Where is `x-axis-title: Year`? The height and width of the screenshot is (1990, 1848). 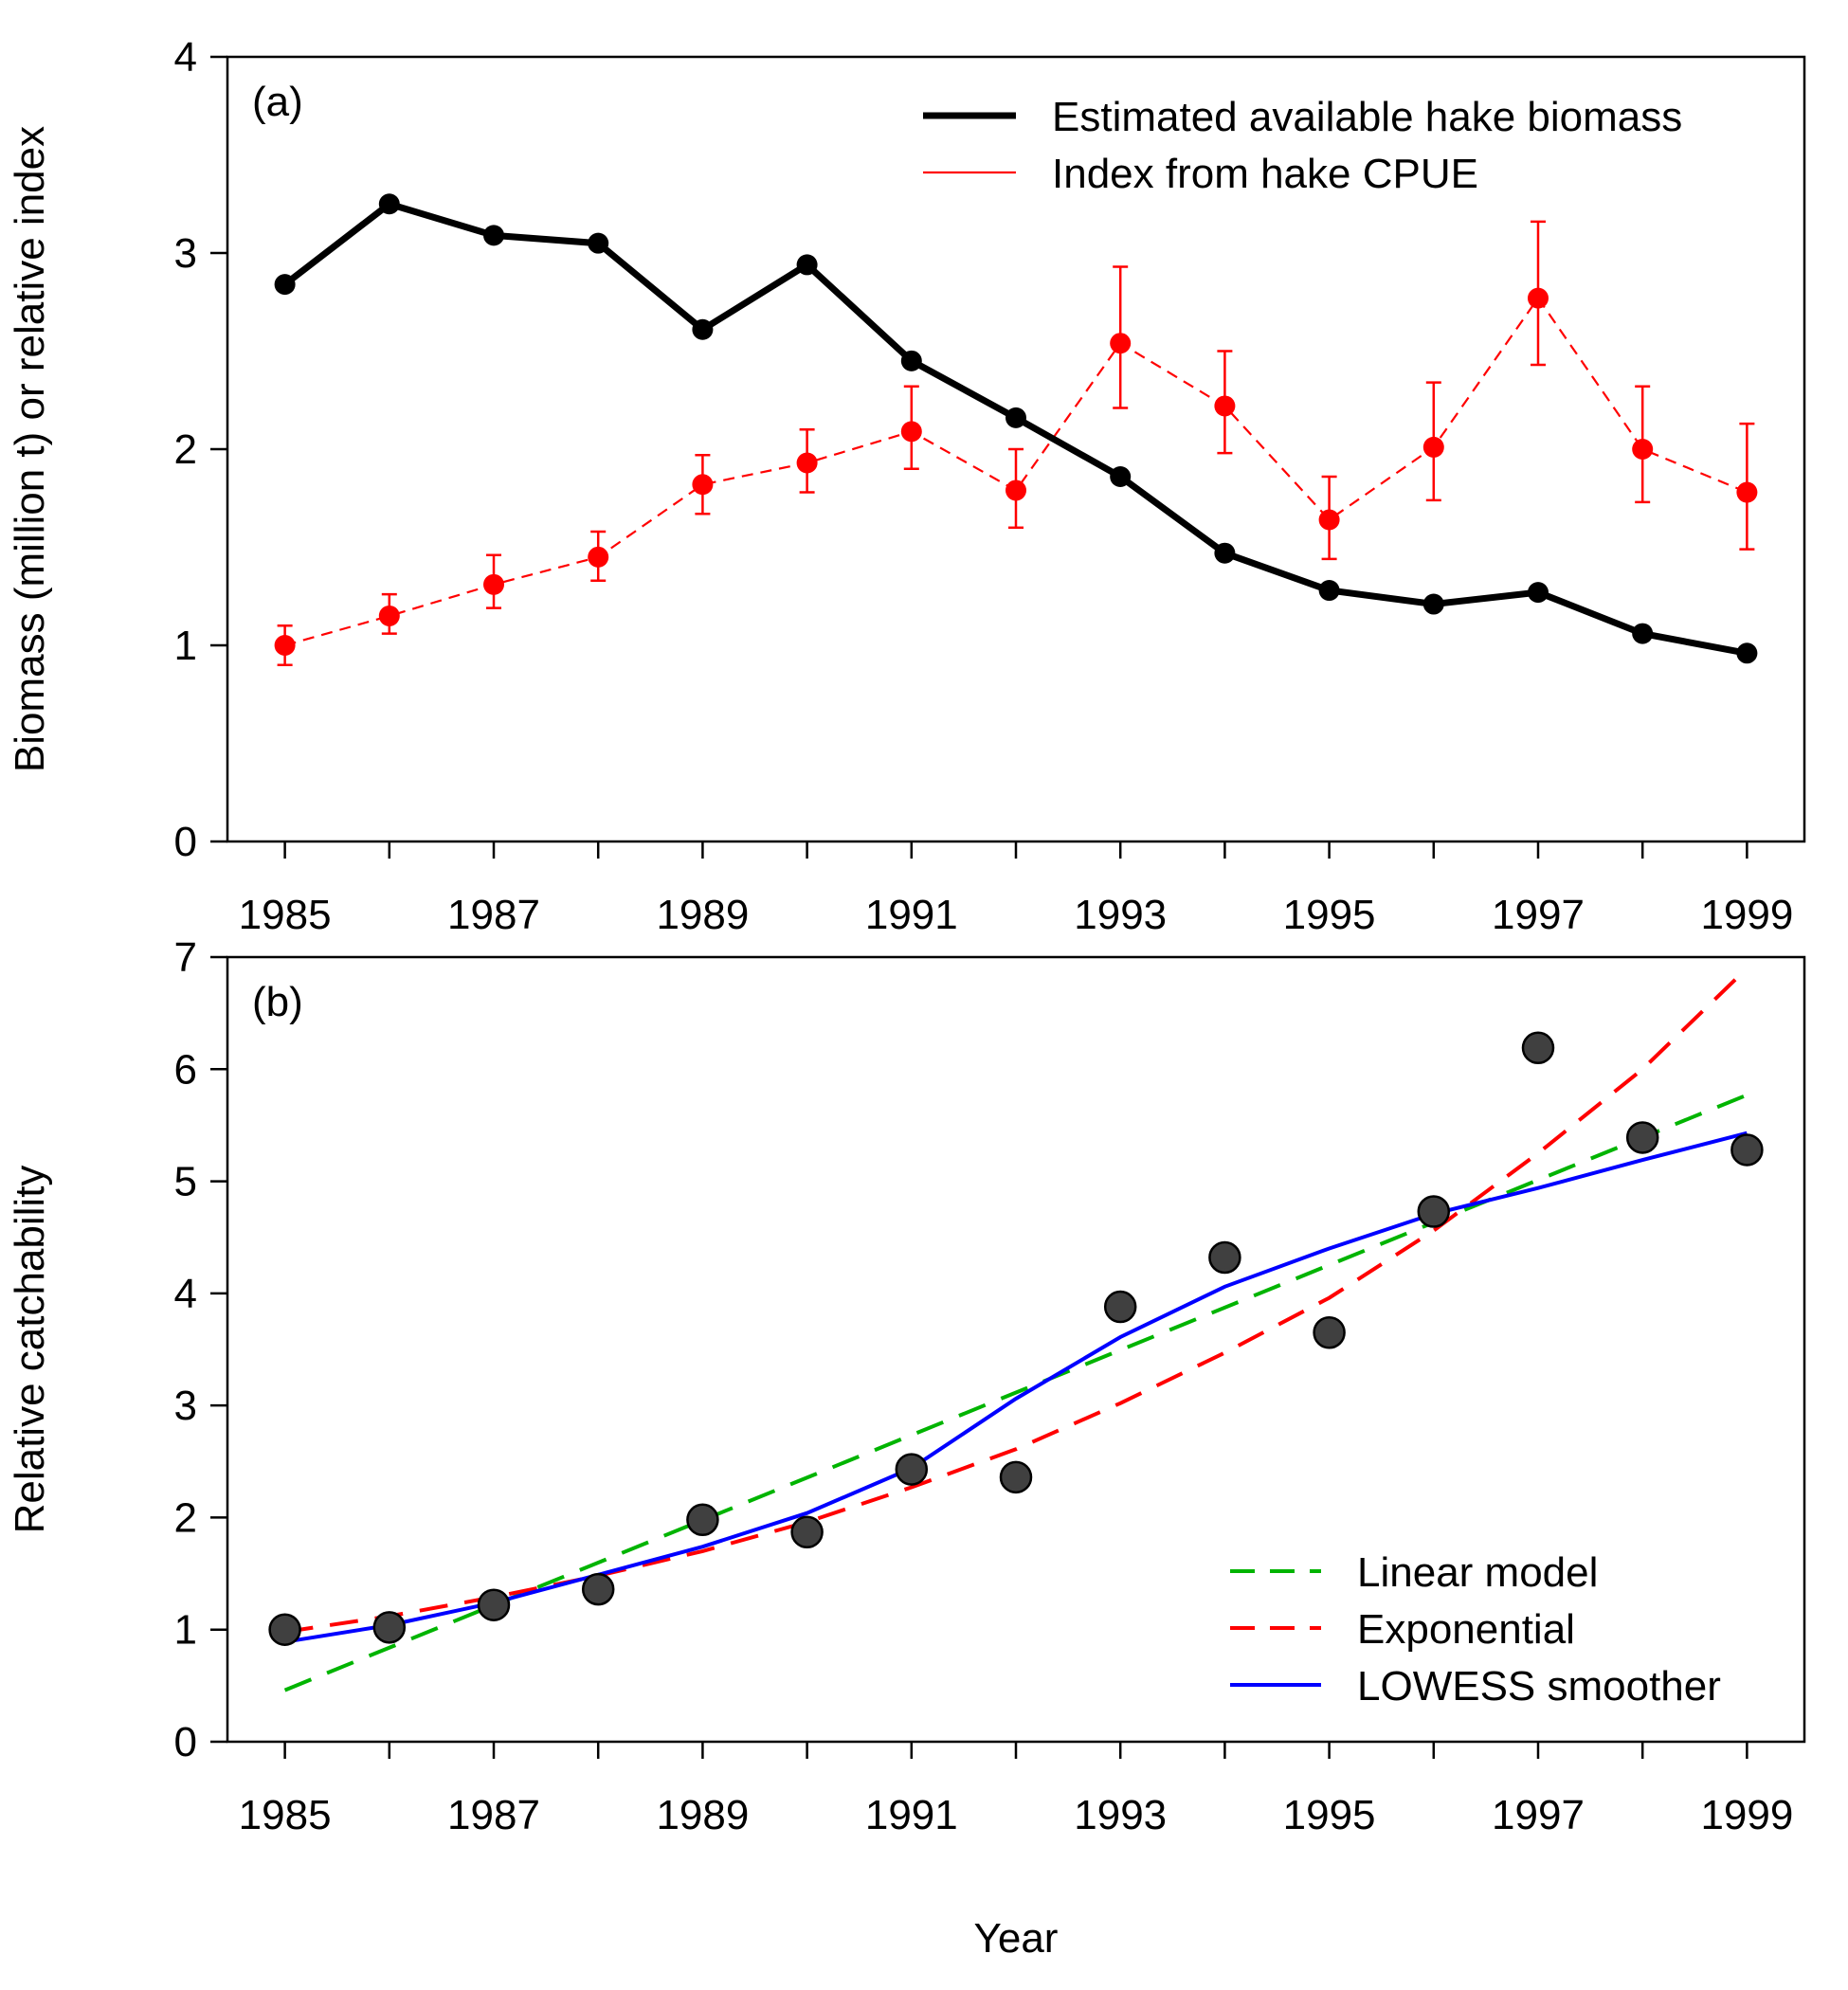
x-axis-title: Year is located at coordinates (1016, 1938).